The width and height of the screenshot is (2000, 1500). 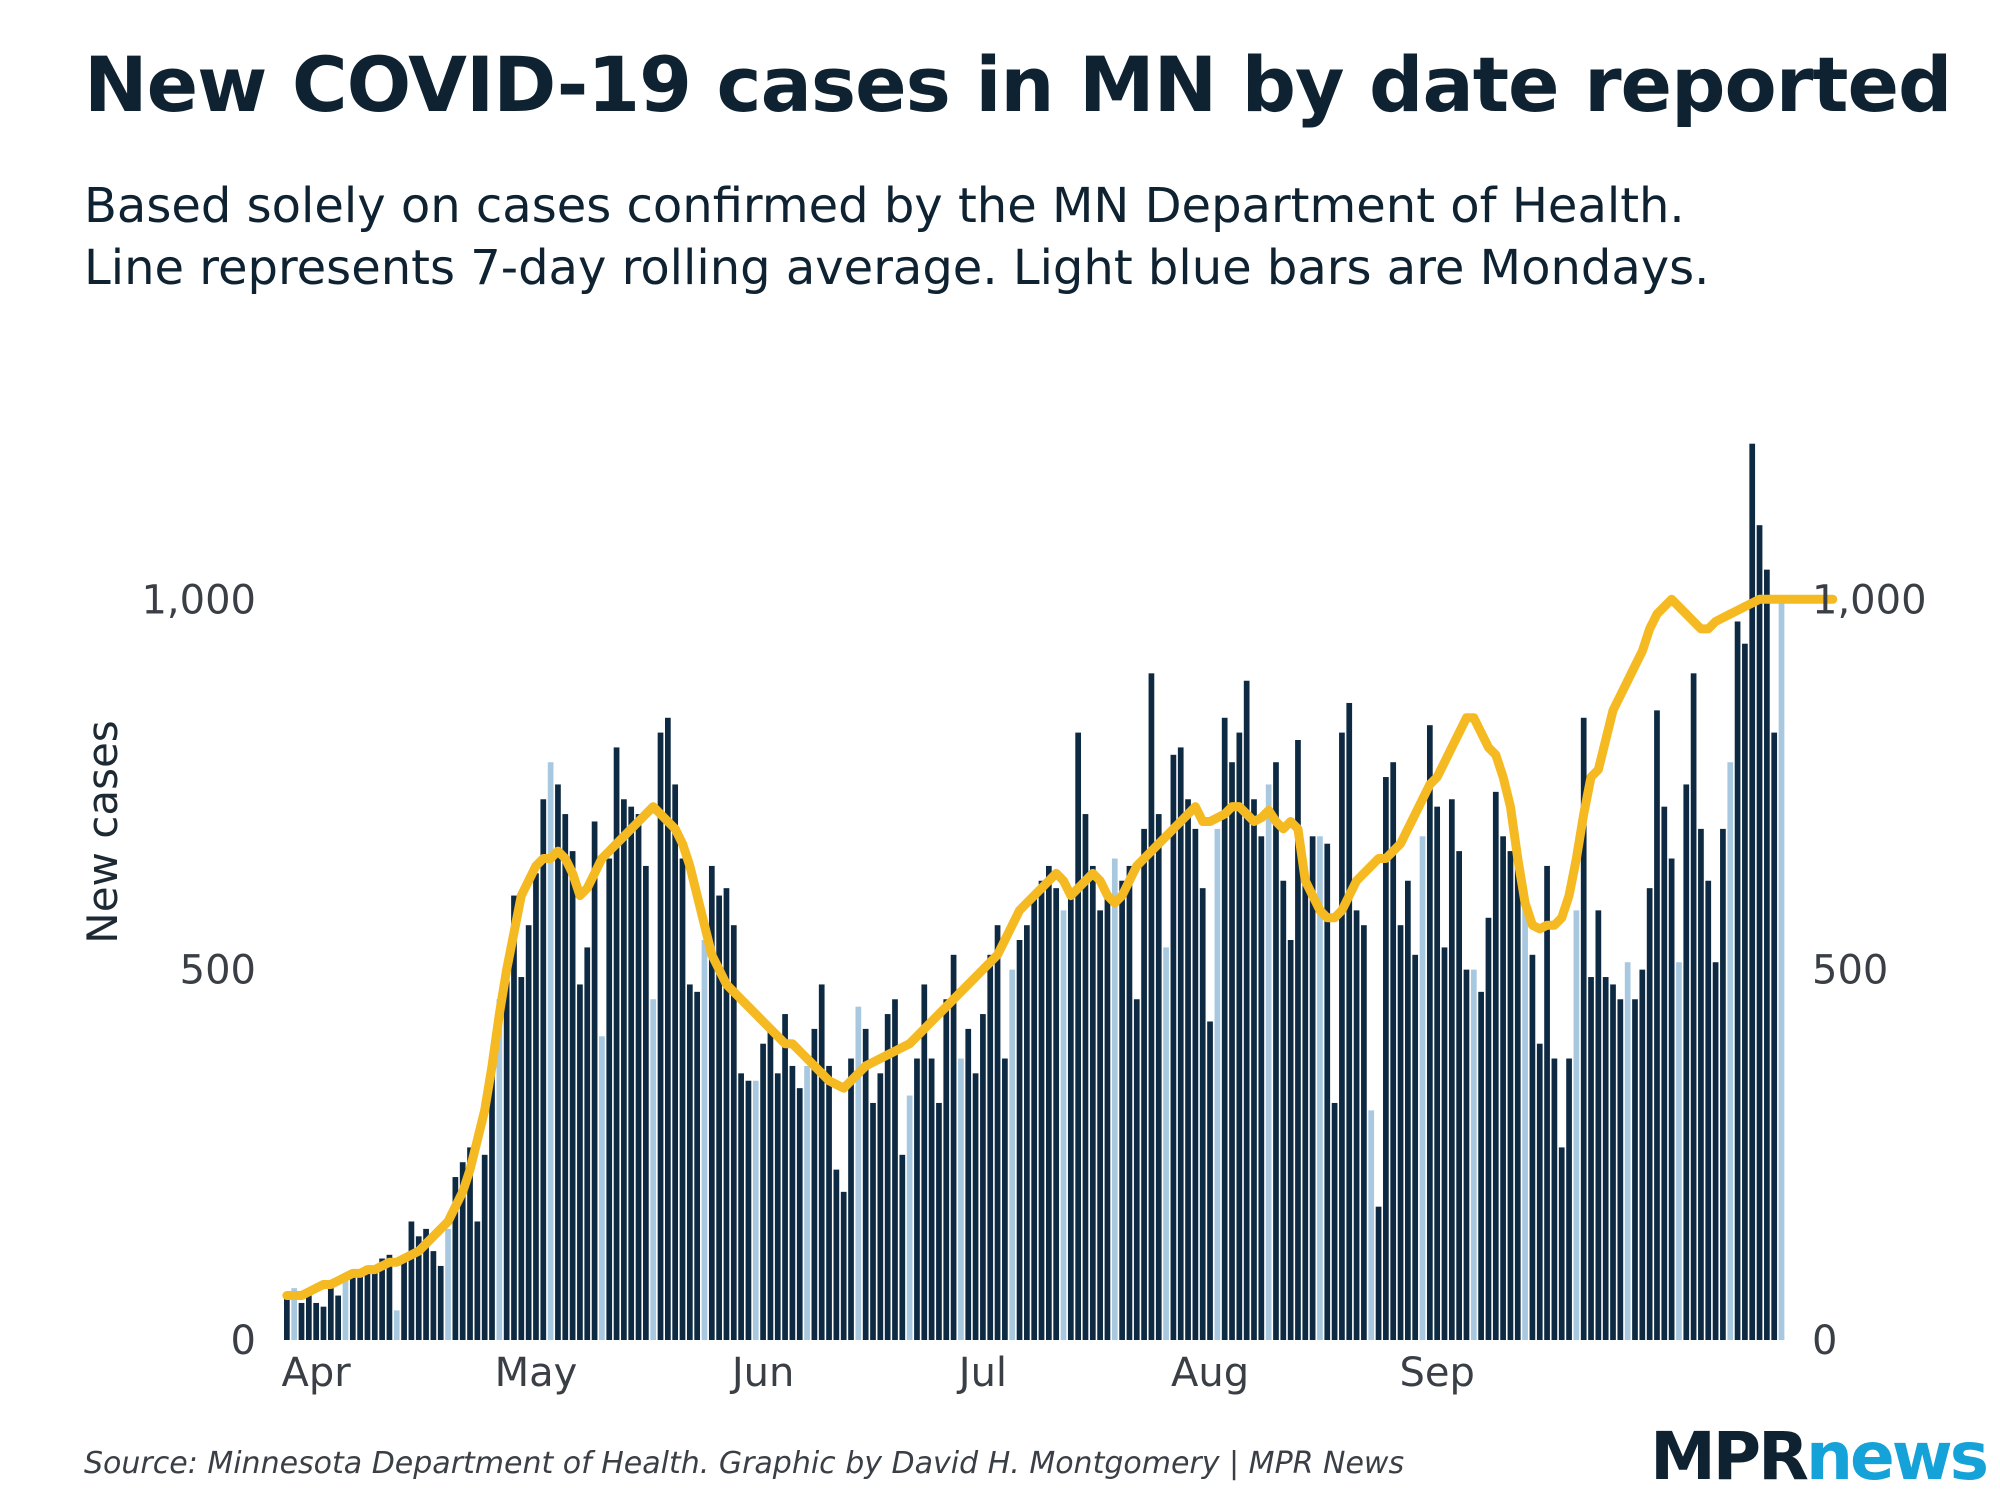 What do you see at coordinates (1729, 1456) in the screenshot?
I see `logo-mpr-text: MPR` at bounding box center [1729, 1456].